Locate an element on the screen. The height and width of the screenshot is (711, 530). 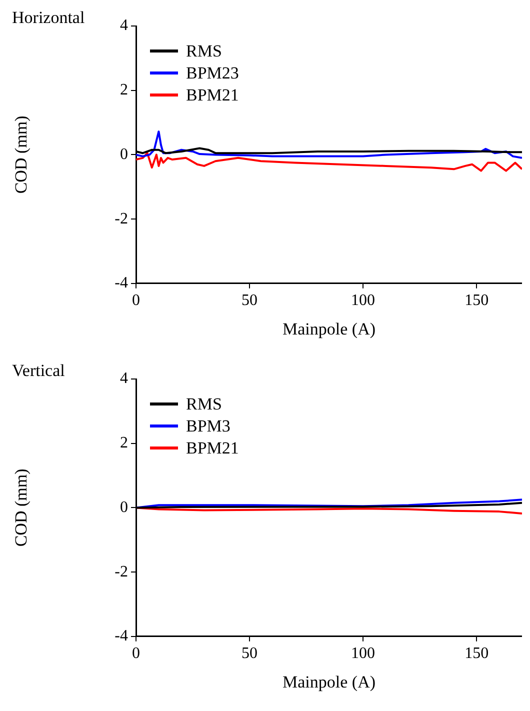
chart-title: Vertical is located at coordinates (38, 371).